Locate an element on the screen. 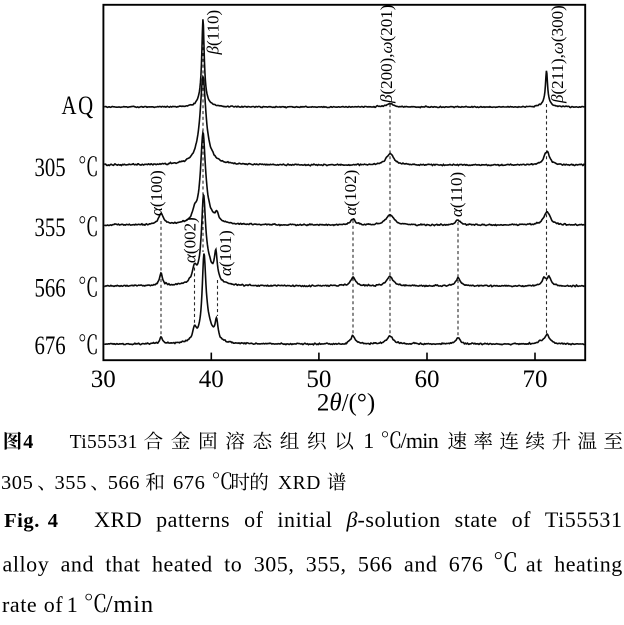 The image size is (624, 625). svg-text: at is located at coordinates (534, 564).